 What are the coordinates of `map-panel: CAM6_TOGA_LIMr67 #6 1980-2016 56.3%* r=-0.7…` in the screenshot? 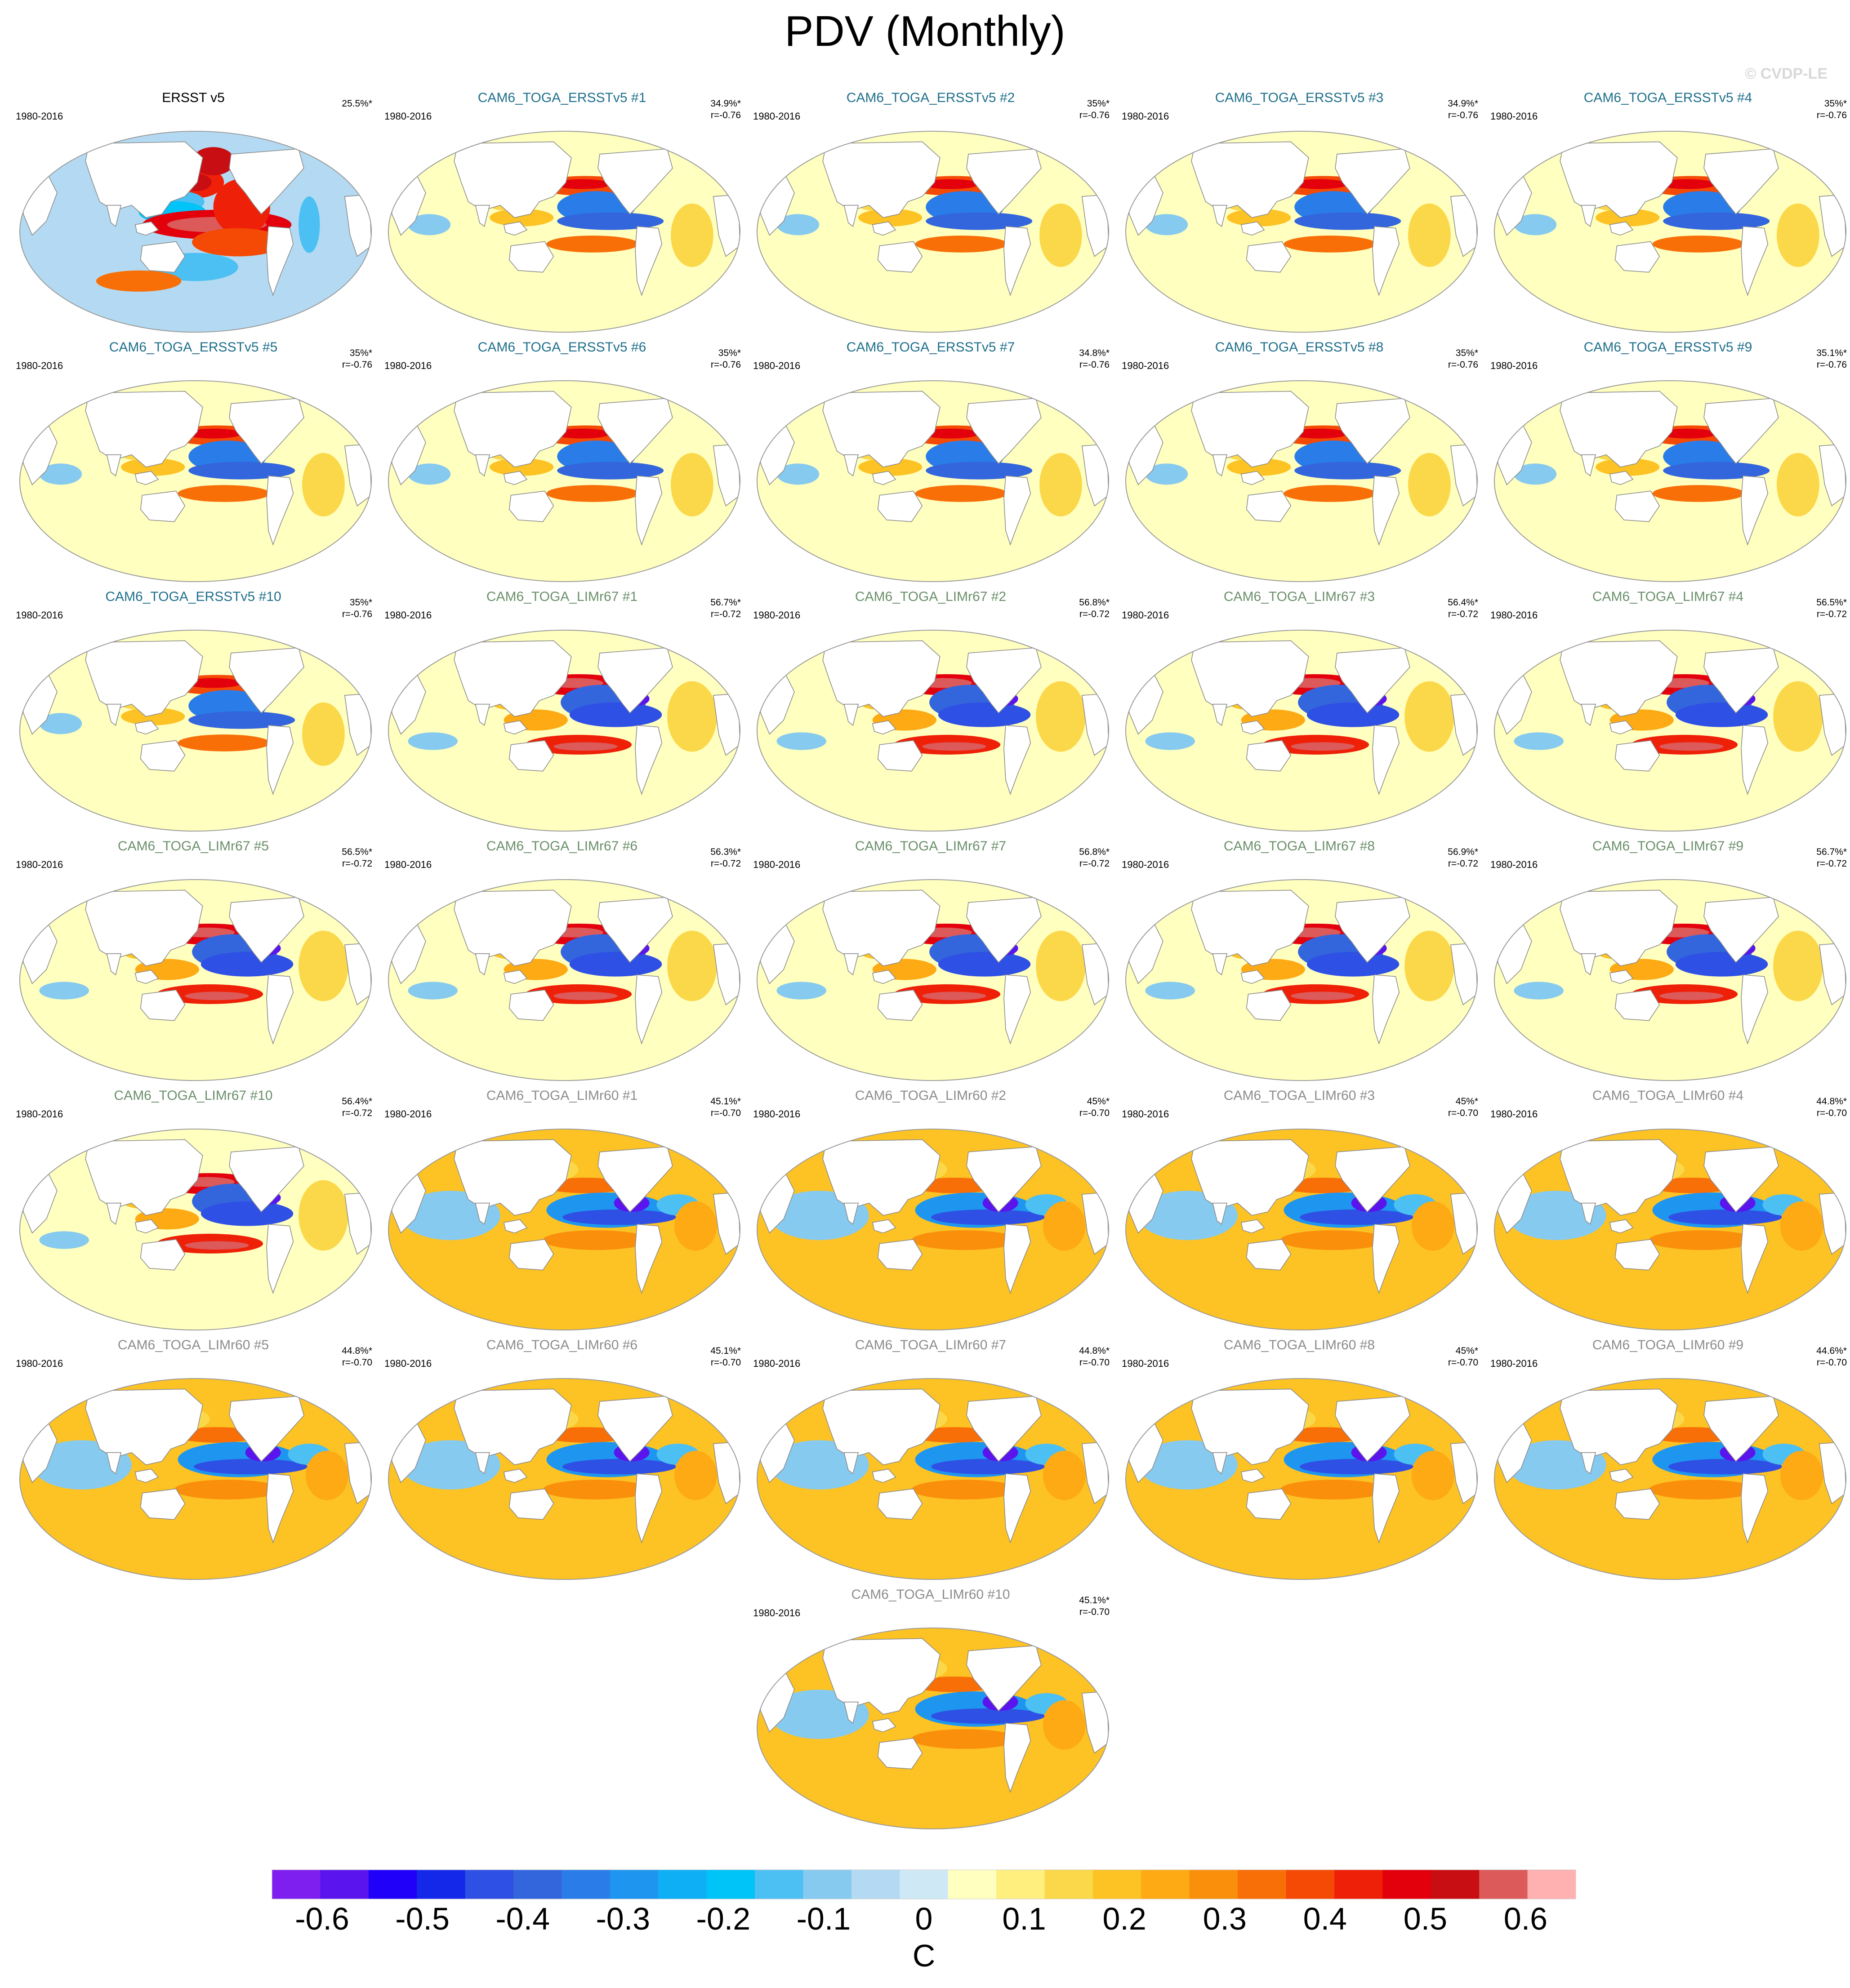 It's located at (562, 961).